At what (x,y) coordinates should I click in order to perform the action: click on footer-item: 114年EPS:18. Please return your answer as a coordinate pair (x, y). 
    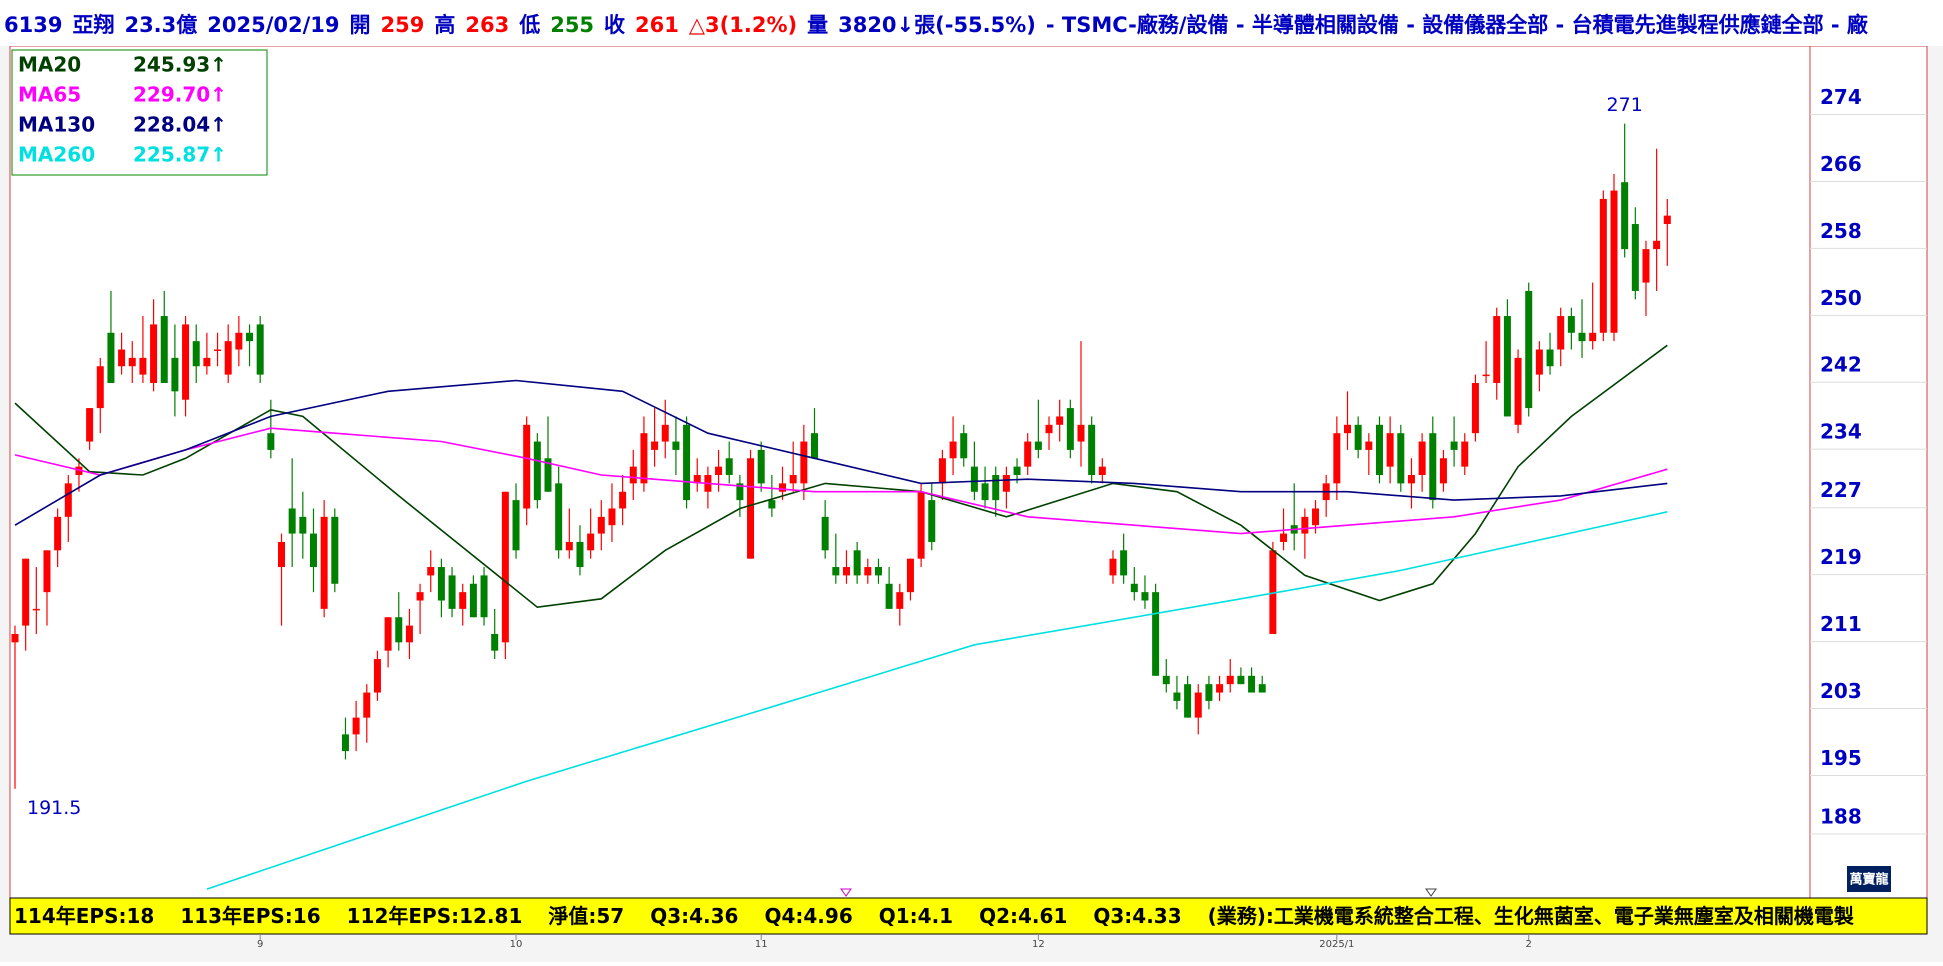
    Looking at the image, I should click on (84, 916).